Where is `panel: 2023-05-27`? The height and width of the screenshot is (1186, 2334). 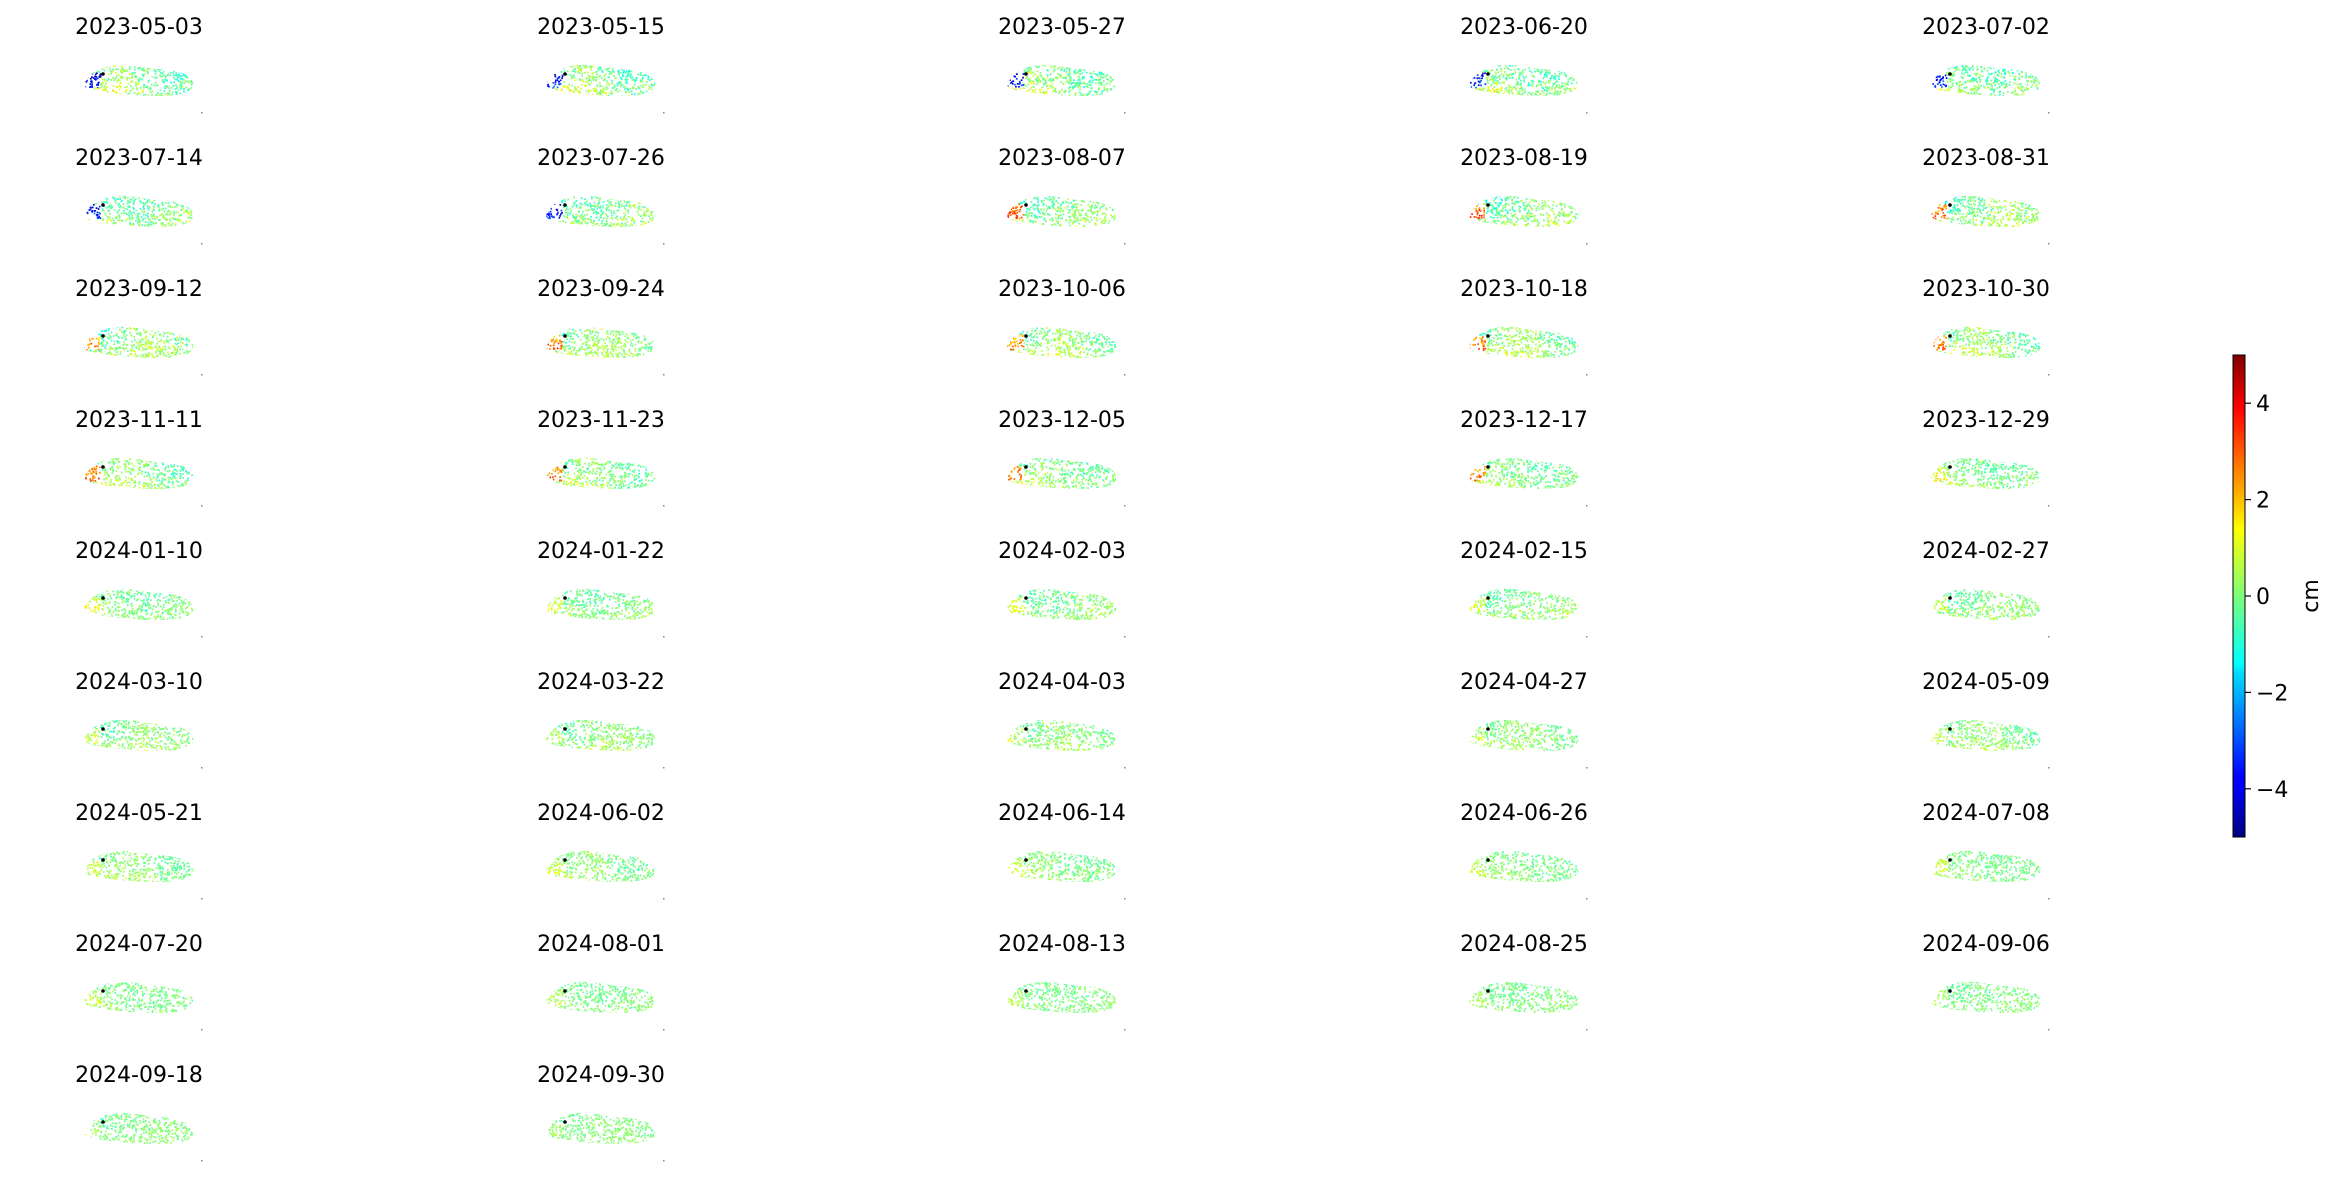
panel: 2023-05-27 is located at coordinates (1062, 64).